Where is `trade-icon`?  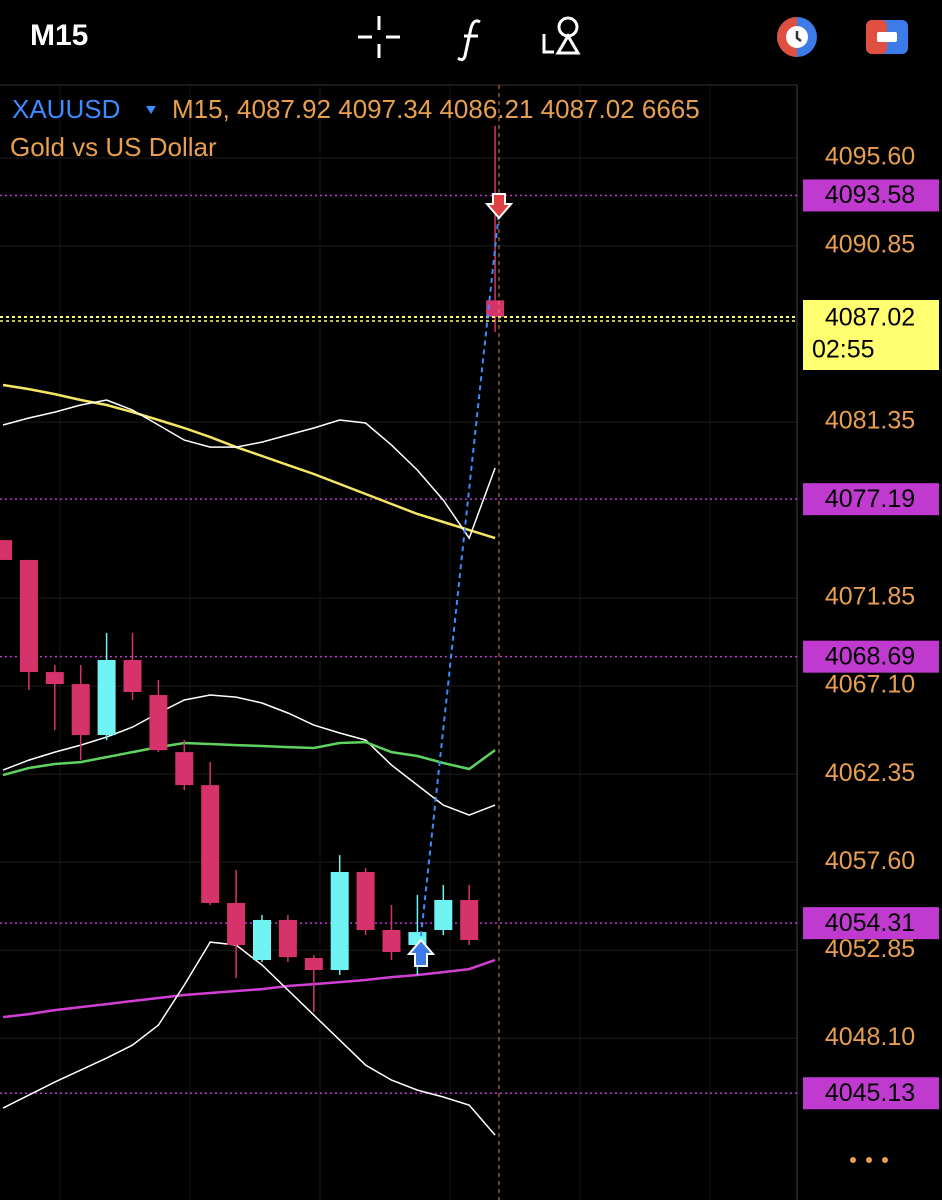
trade-icon is located at coordinates (887, 37).